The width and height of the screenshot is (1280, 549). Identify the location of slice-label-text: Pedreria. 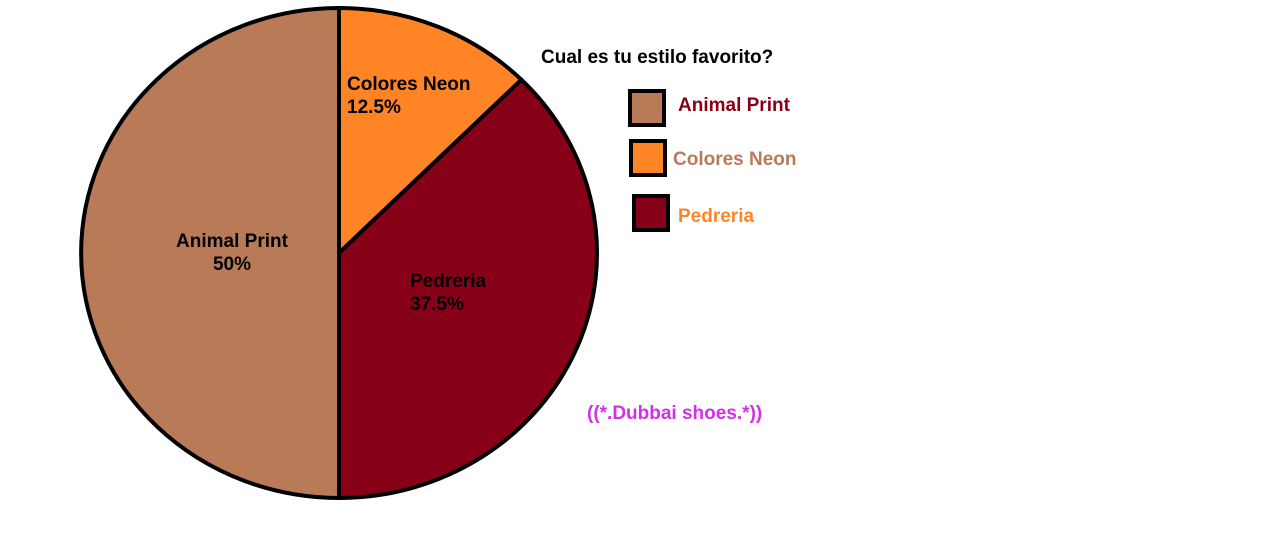
(448, 281).